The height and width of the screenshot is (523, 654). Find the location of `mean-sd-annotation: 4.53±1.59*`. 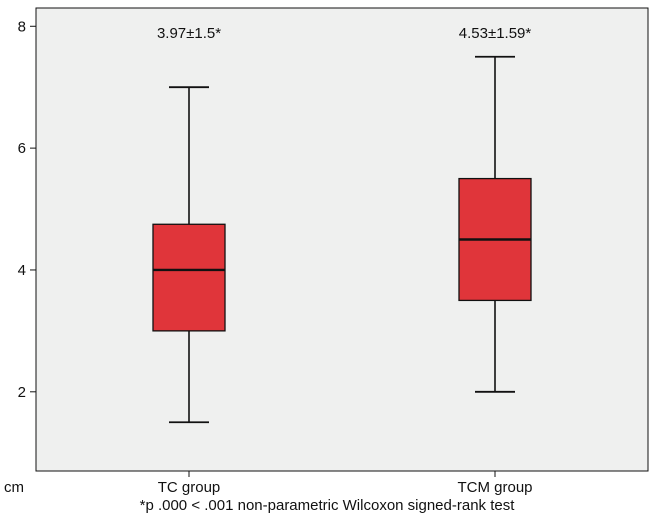

mean-sd-annotation: 4.53±1.59* is located at coordinates (495, 33).